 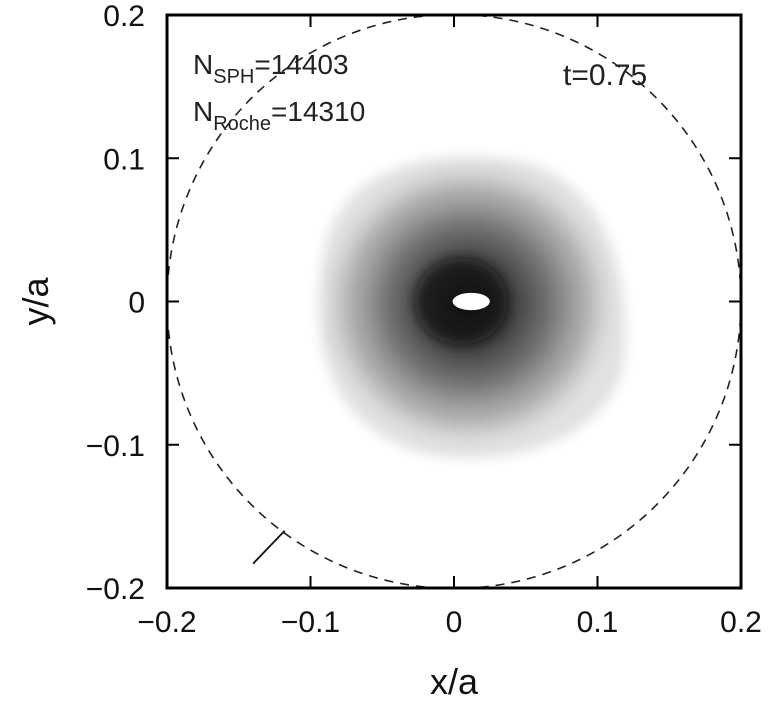 I want to click on y-tick-label: 0.2, so click(x=124, y=16).